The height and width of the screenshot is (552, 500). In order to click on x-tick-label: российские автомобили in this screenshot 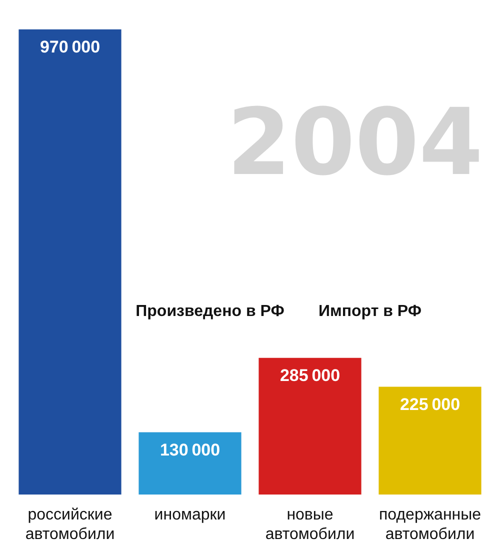, I will do `click(70, 524)`.